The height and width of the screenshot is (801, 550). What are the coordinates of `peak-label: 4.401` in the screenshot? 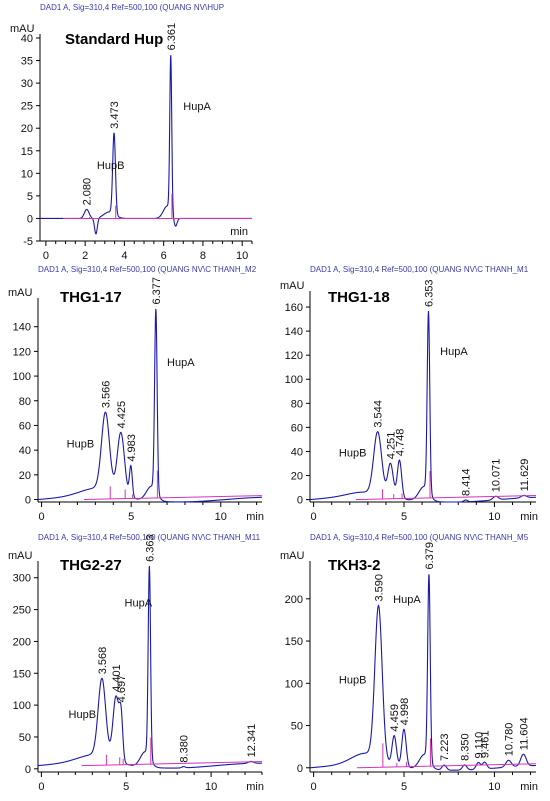 It's located at (117, 678).